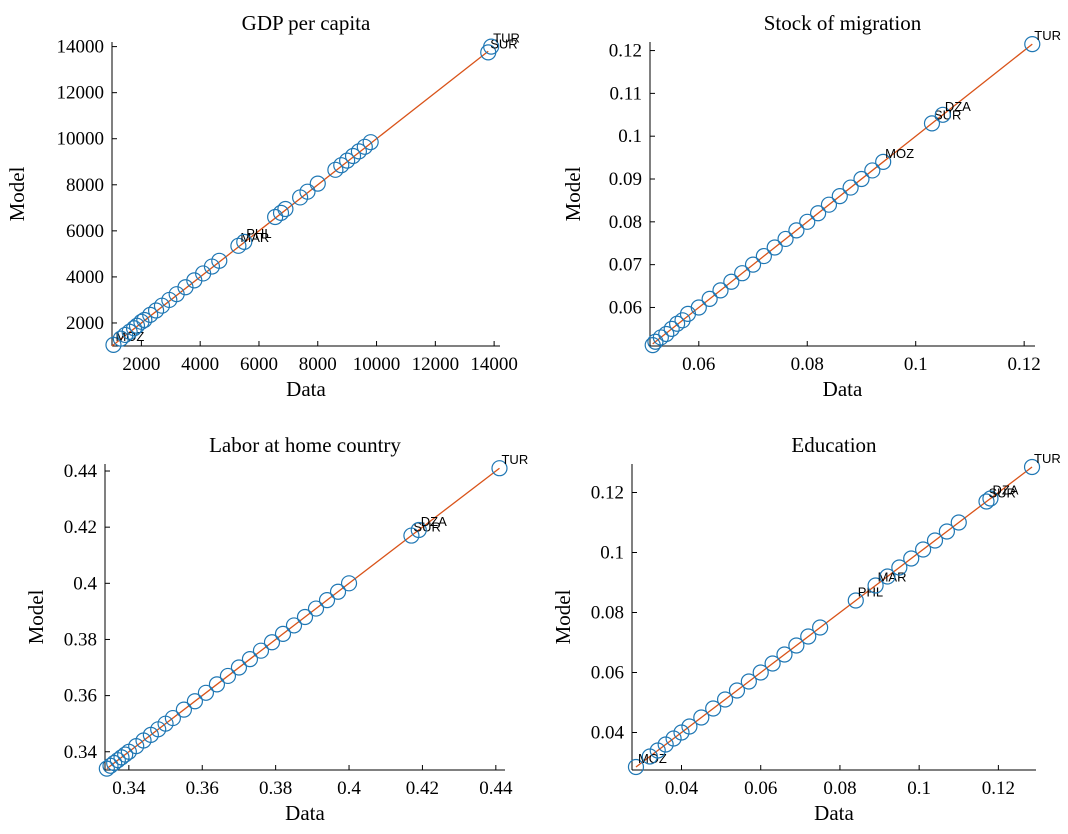  What do you see at coordinates (625, 307) in the screenshot?
I see `y-tick-label: 0.06` at bounding box center [625, 307].